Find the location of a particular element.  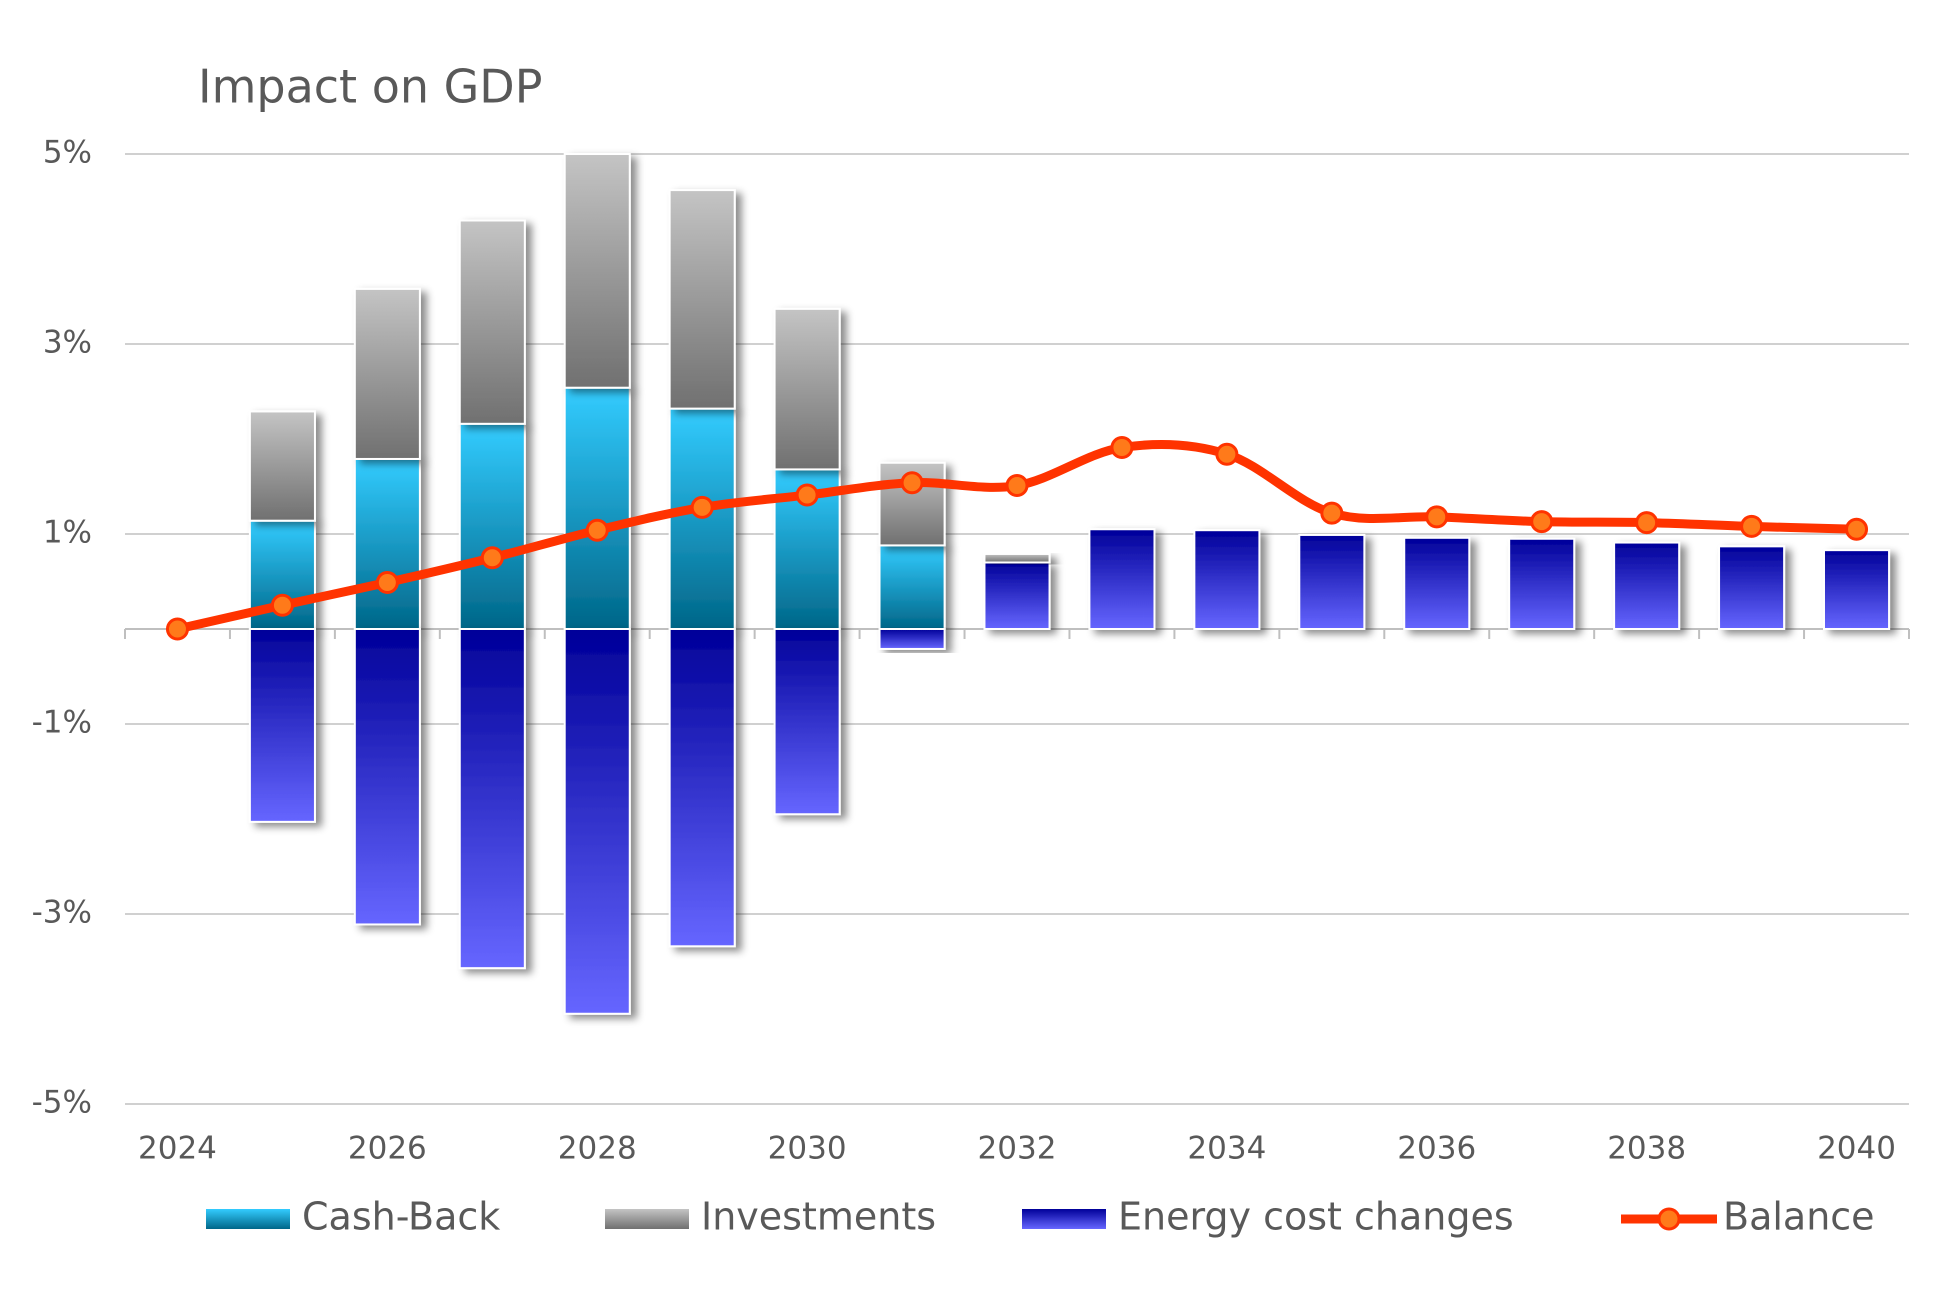

x-tick-label: 2032 is located at coordinates (1017, 1149).